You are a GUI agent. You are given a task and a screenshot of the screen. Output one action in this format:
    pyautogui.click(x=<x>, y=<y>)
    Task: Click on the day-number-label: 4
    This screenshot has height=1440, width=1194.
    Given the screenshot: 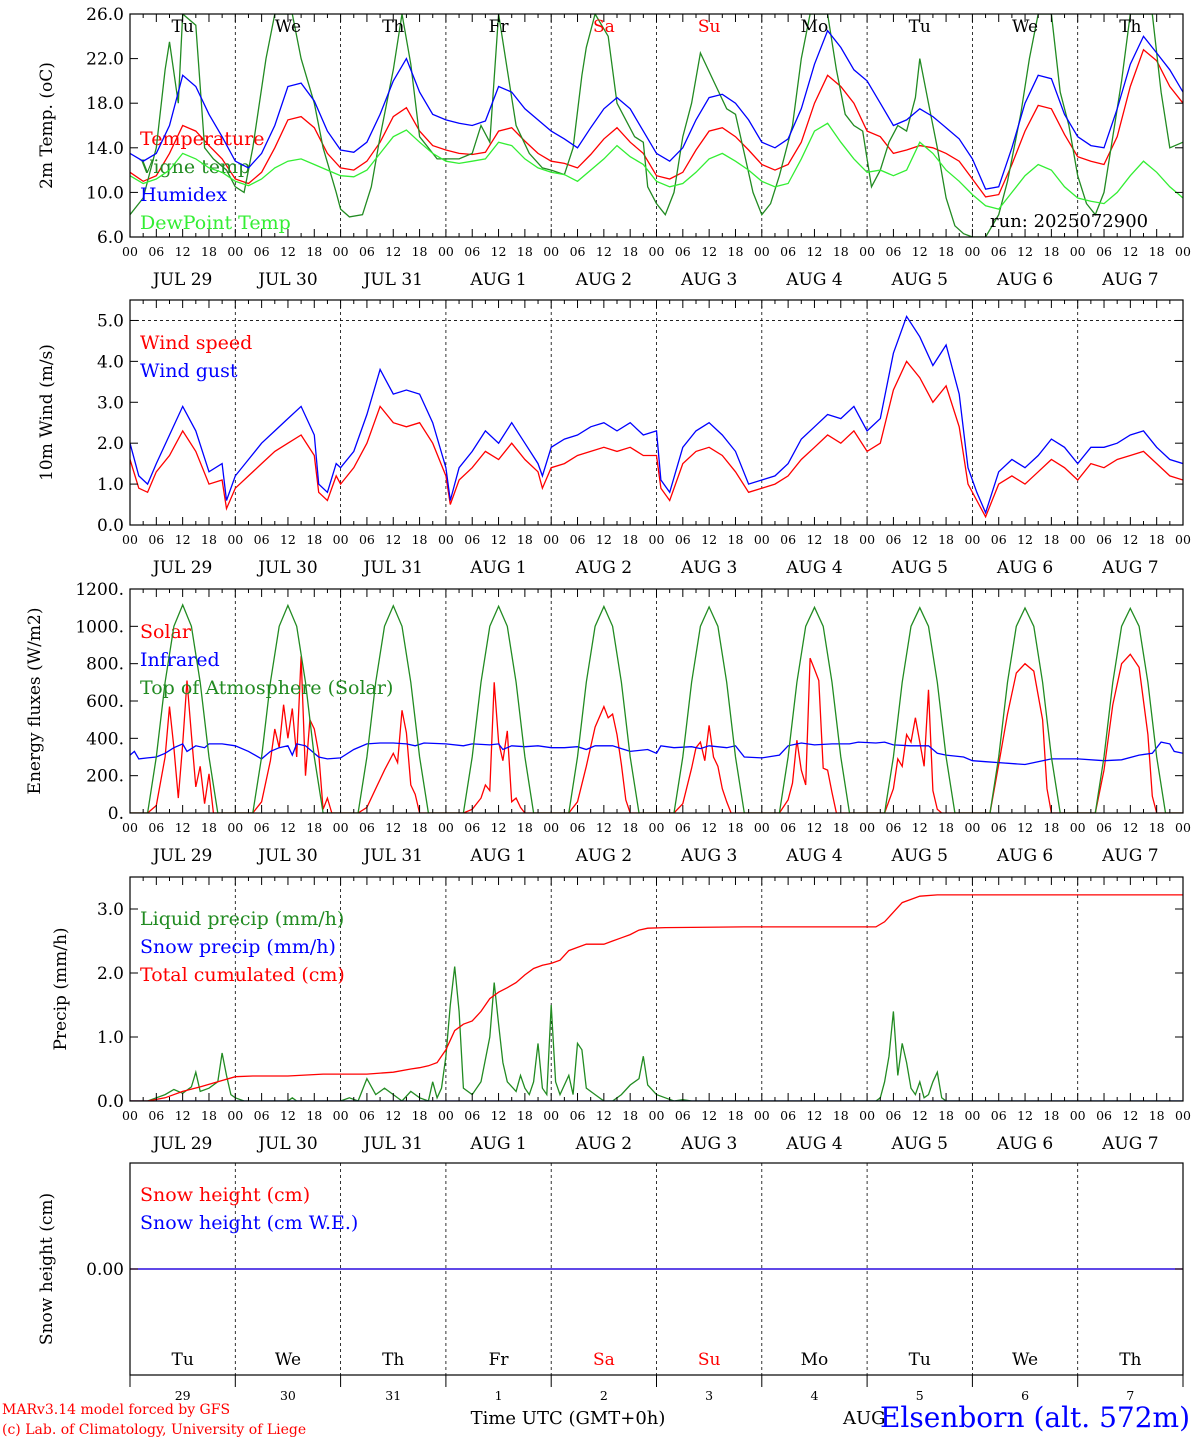 What is the action you would take?
    pyautogui.click(x=814, y=1395)
    